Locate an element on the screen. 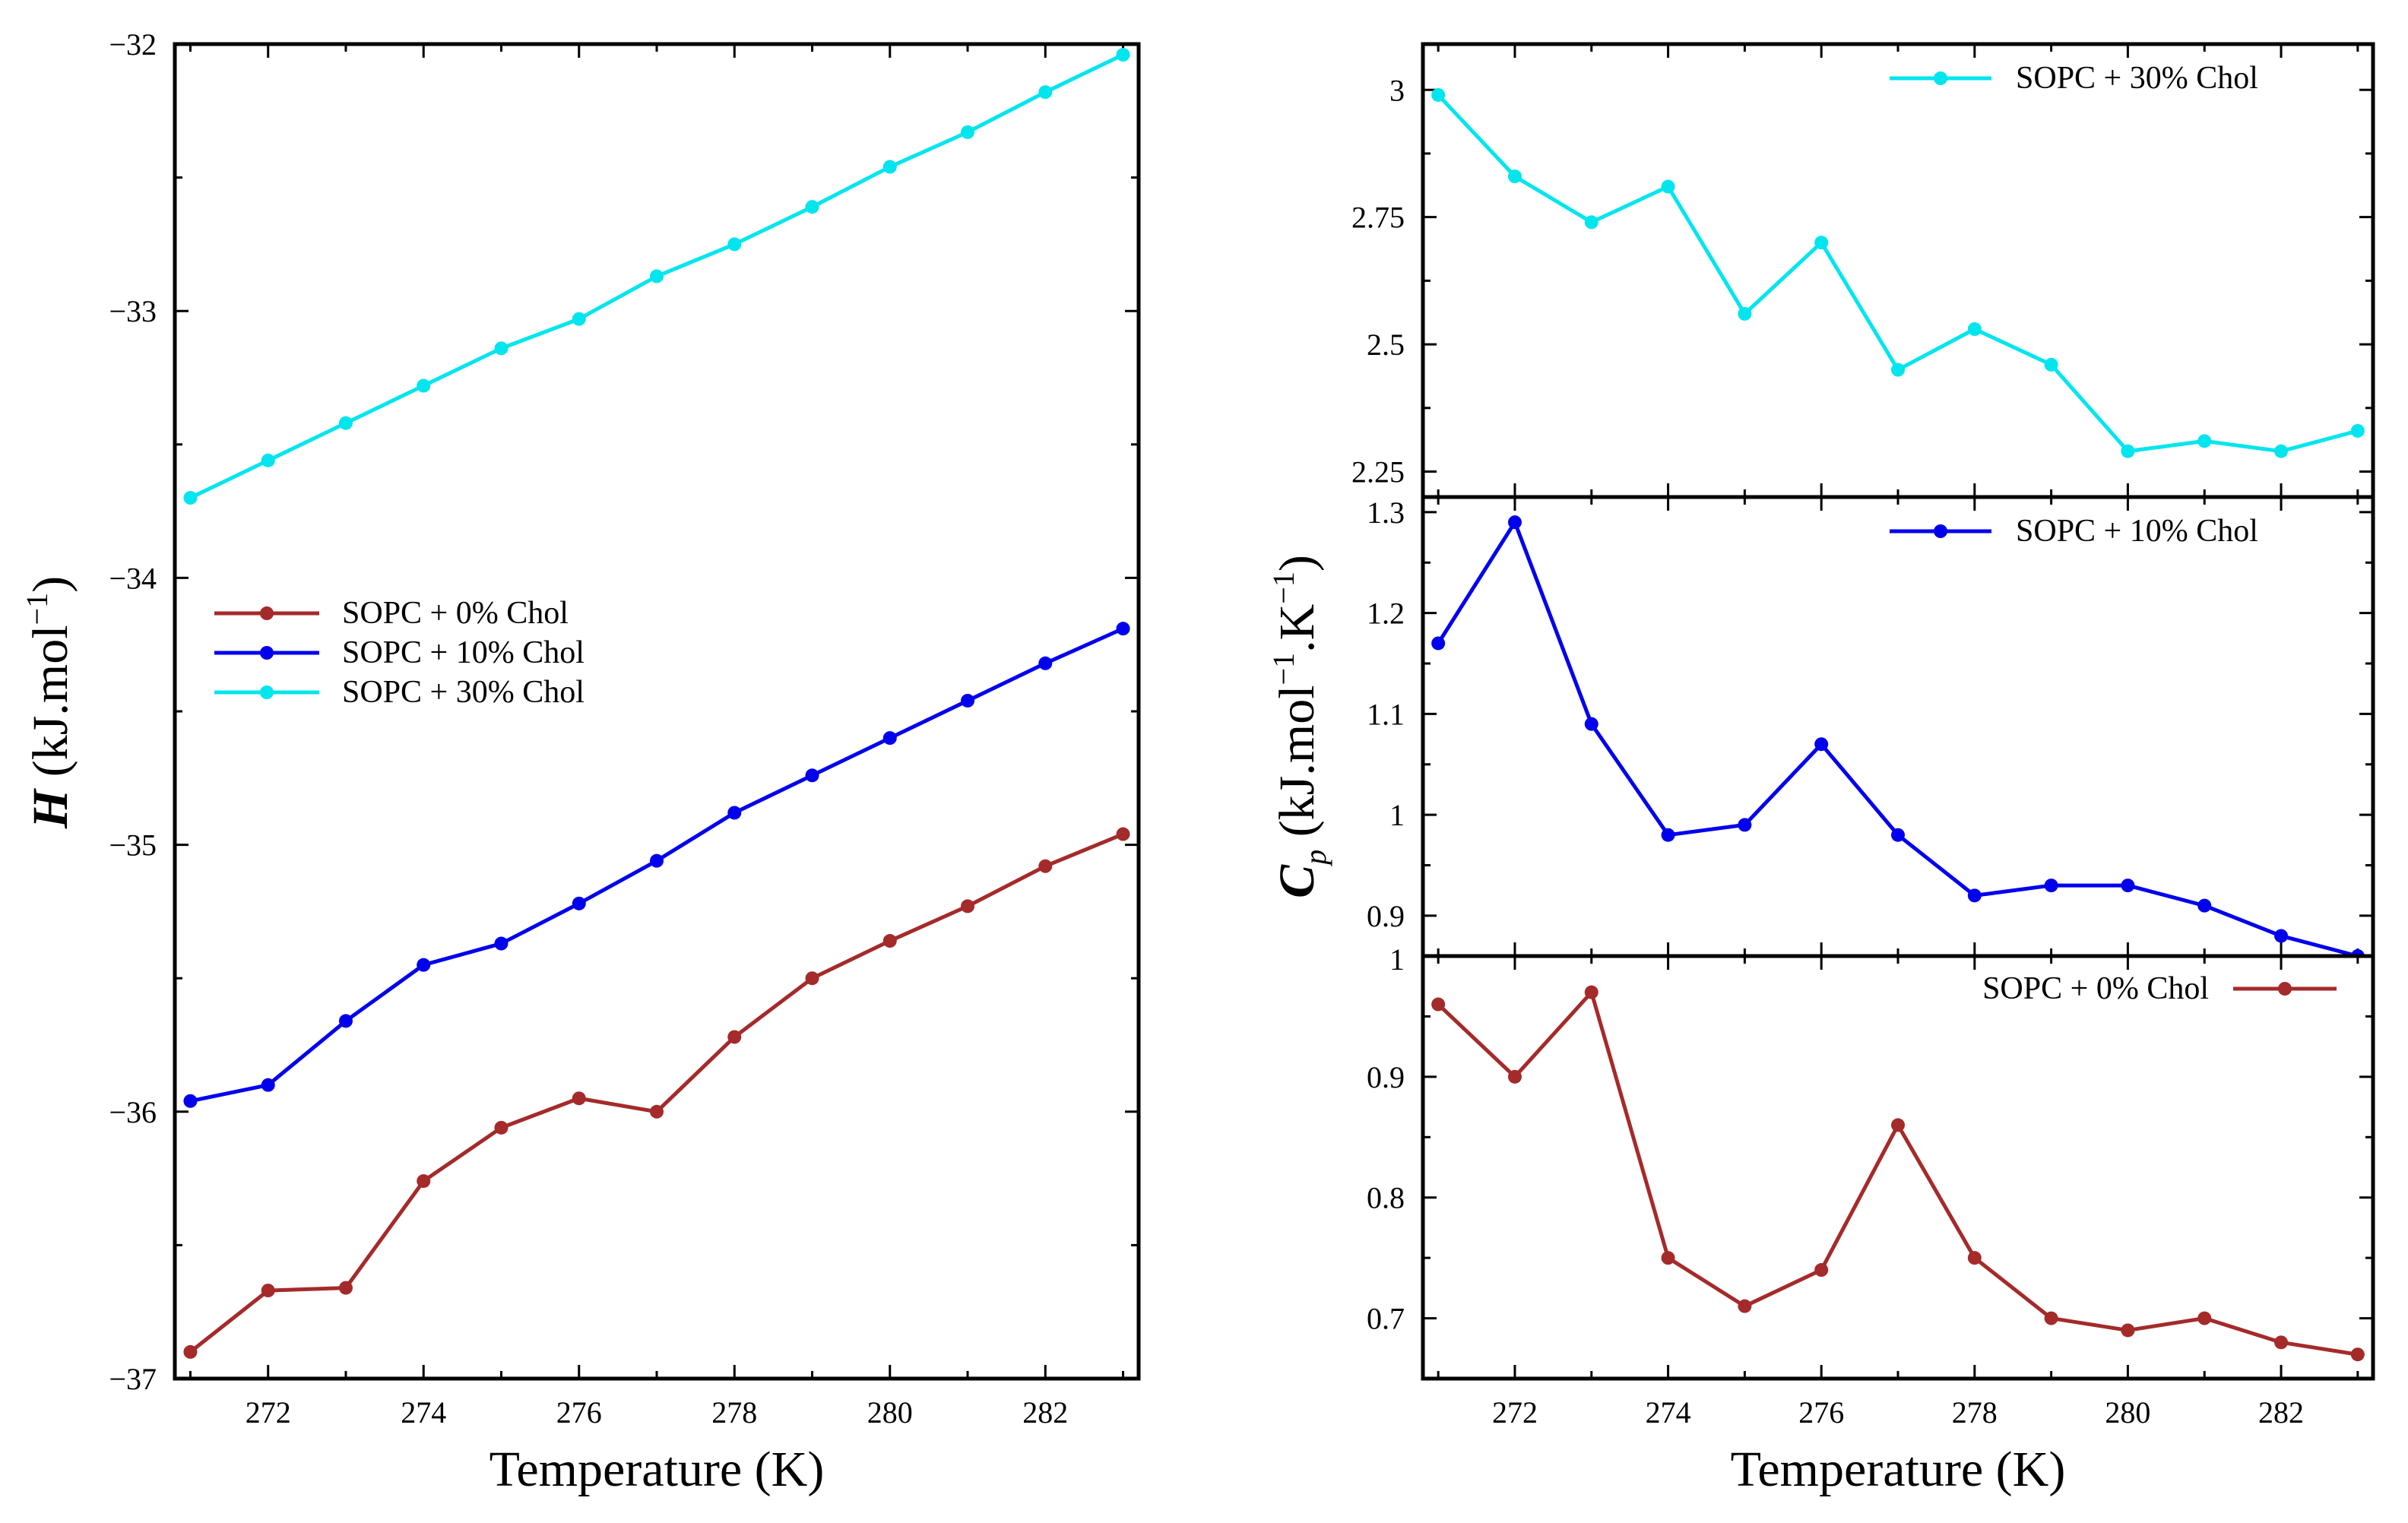 The height and width of the screenshot is (1523, 2408). legend: SOPC + 0% Chol is located at coordinates (2159, 989).